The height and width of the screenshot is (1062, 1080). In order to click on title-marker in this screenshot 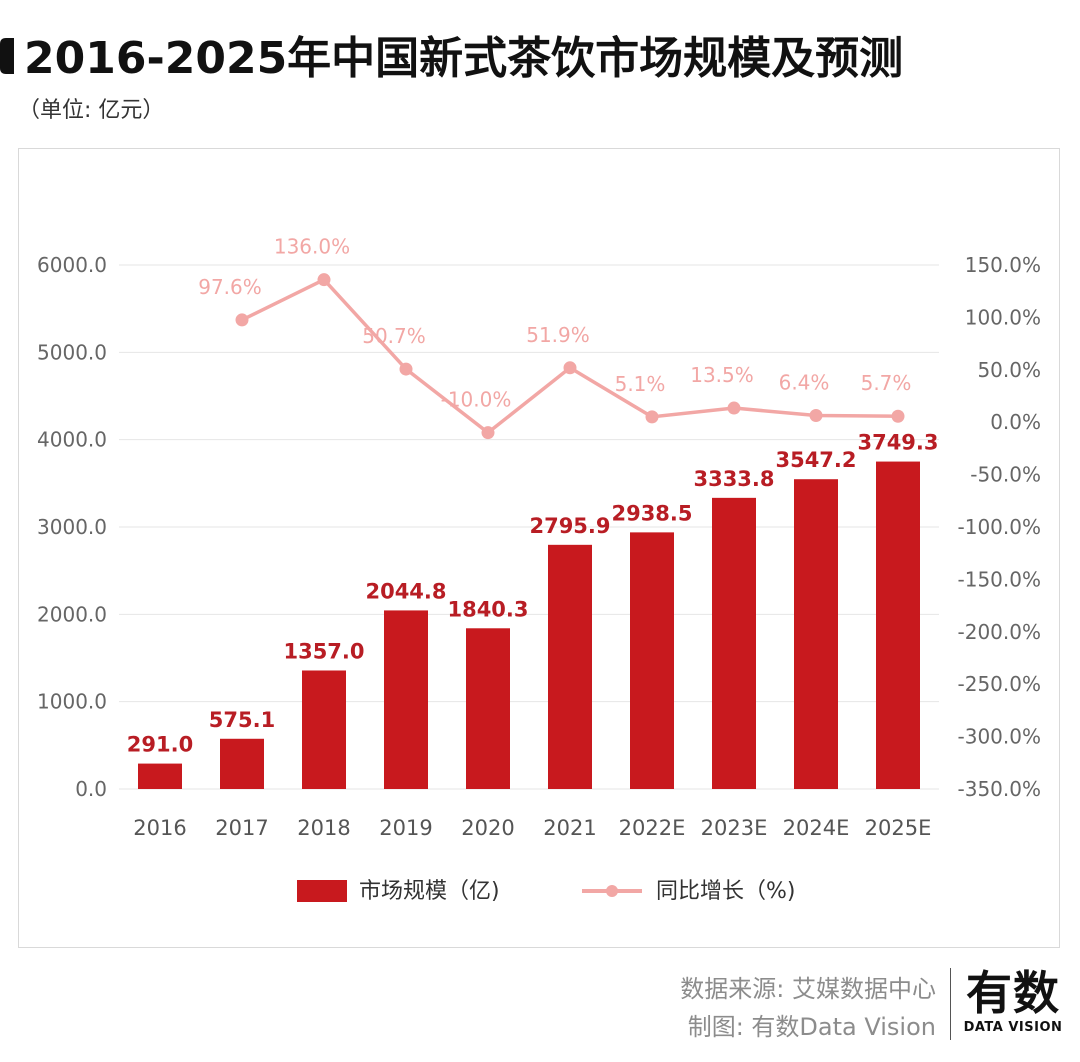, I will do `click(7, 56)`.